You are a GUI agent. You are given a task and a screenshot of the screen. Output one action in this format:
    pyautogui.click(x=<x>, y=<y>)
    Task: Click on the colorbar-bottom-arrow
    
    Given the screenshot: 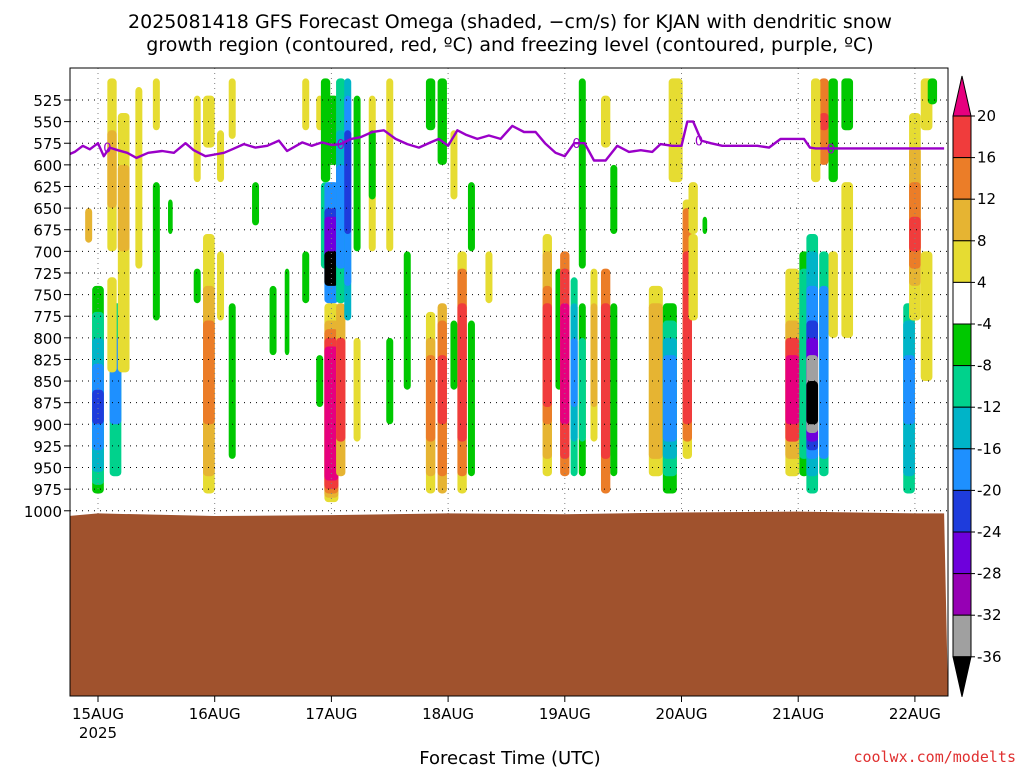 What is the action you would take?
    pyautogui.click(x=962, y=676)
    